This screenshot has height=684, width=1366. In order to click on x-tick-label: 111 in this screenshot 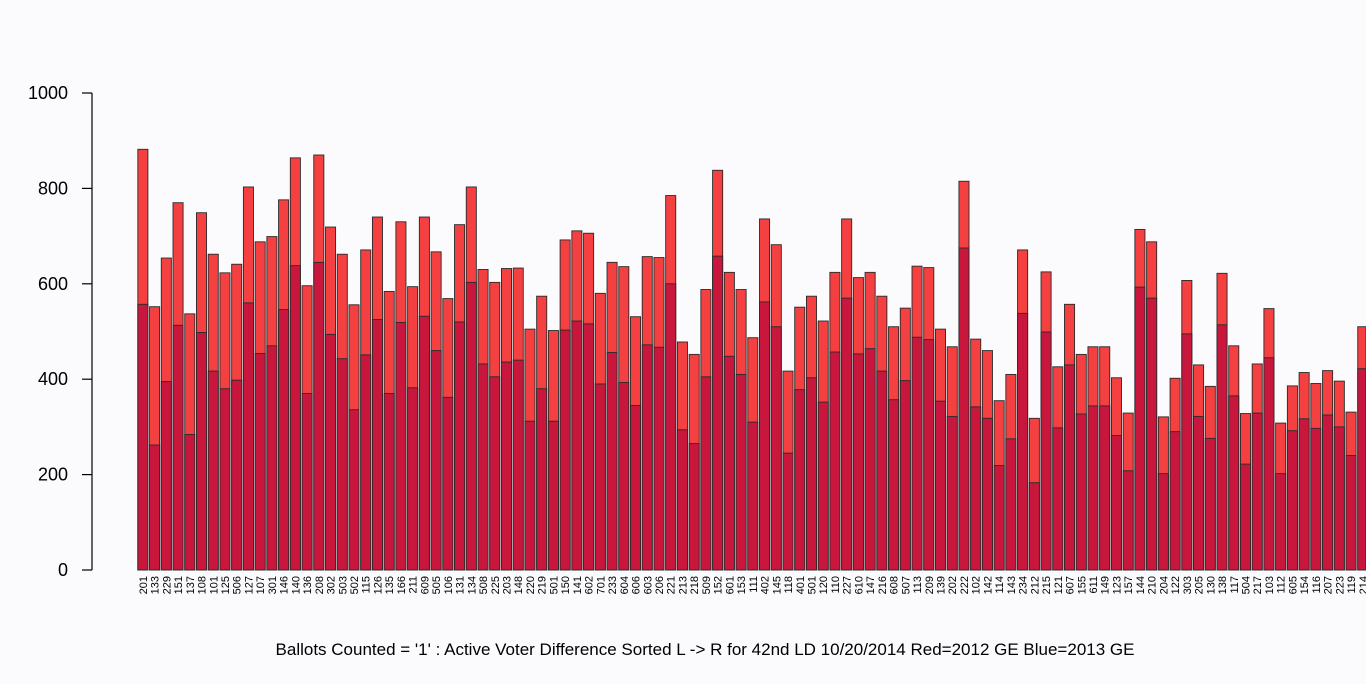, I will do `click(754, 584)`.